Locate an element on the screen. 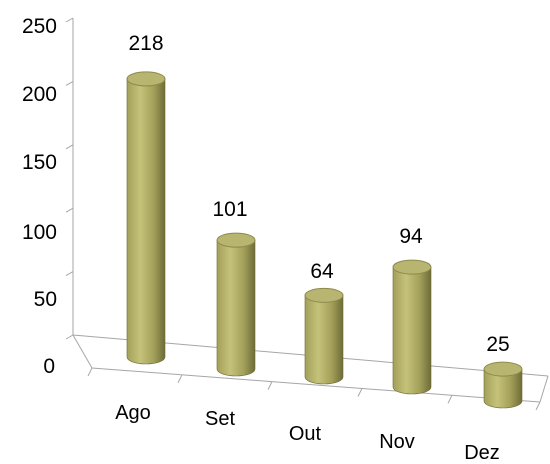  floor-left-edge is located at coordinates (82, 351).